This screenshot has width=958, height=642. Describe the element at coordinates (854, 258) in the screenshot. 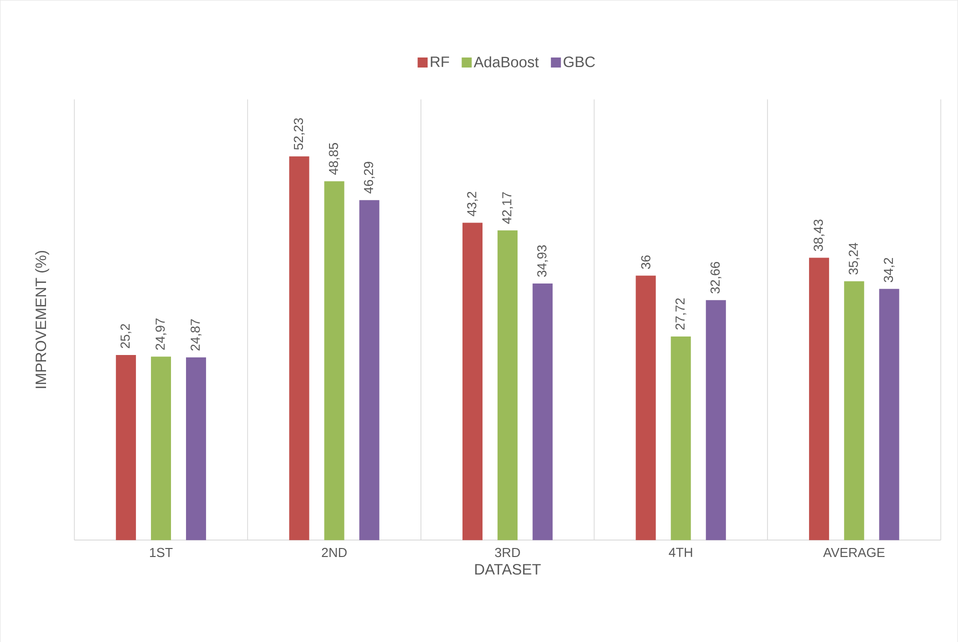

I see `data-label: 35,24` at that location.